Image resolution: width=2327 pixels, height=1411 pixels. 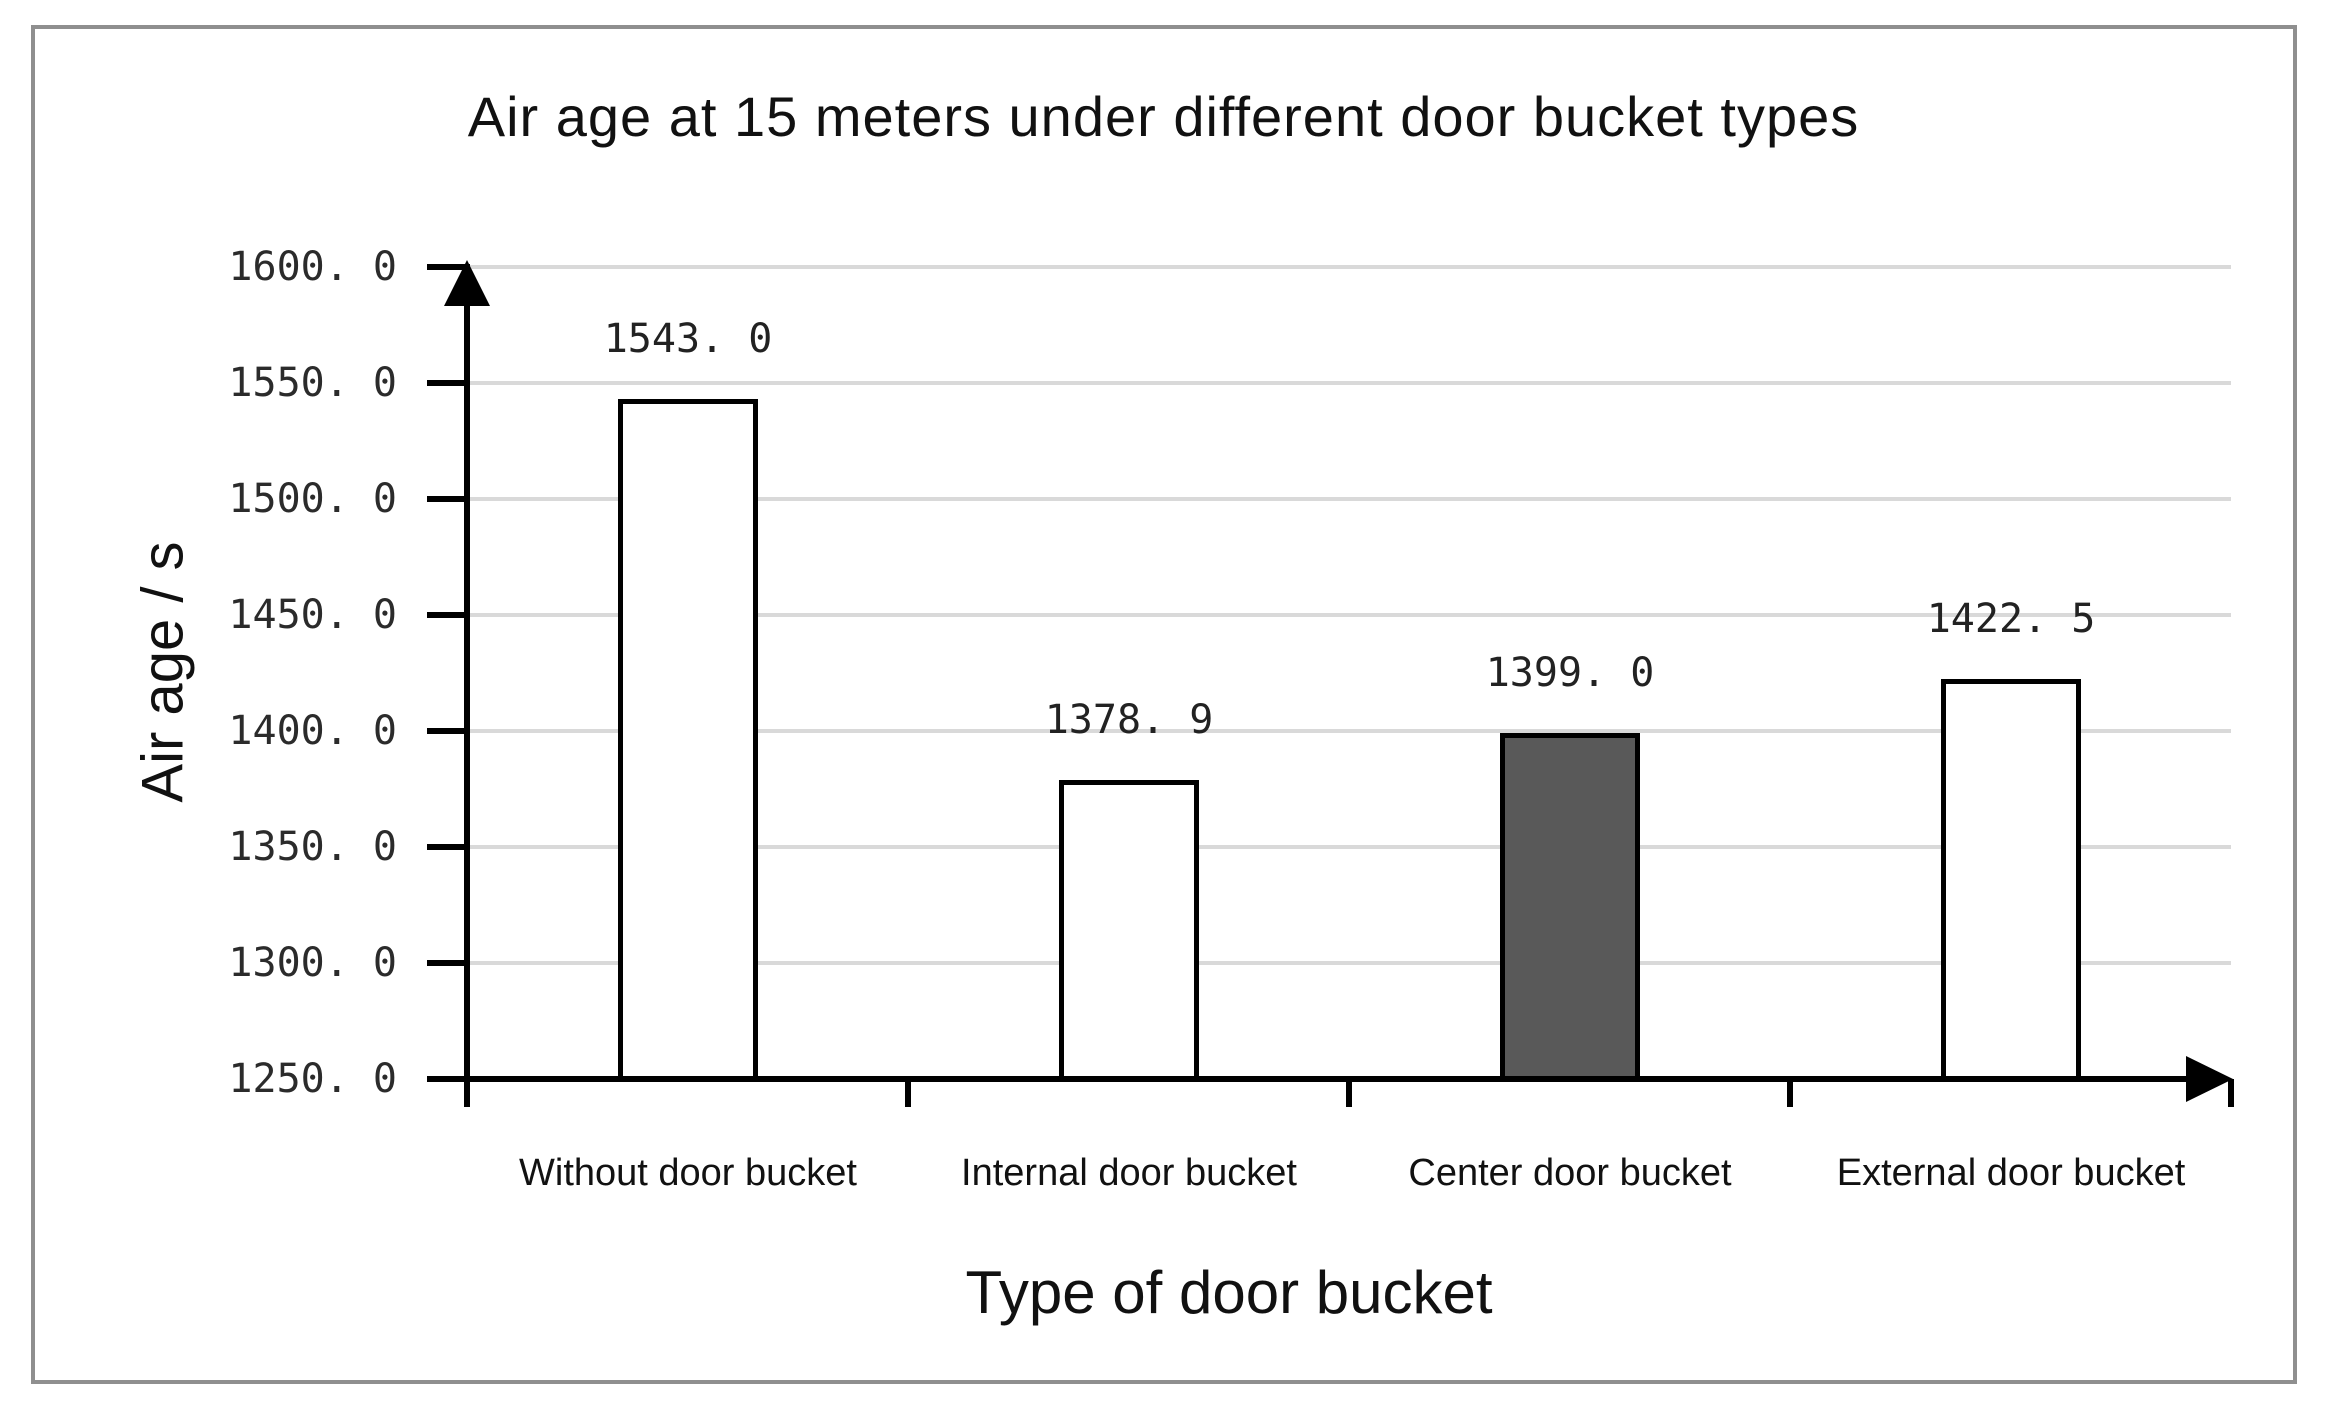 I want to click on y-tick-label: 1550. 0, so click(x=312, y=383).